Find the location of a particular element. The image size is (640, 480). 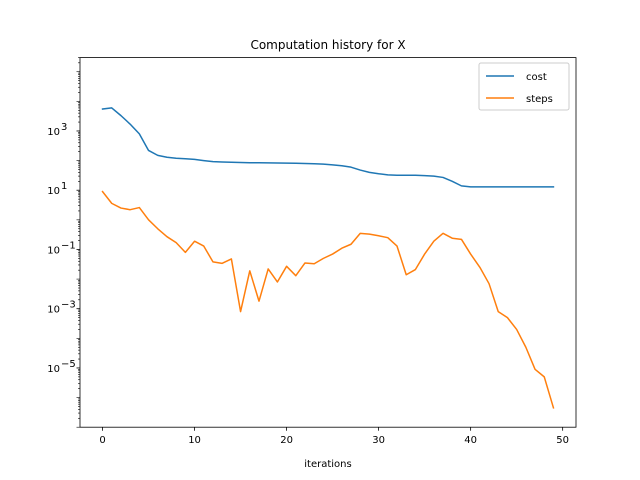

chart-title: Computation history for X is located at coordinates (327, 45).